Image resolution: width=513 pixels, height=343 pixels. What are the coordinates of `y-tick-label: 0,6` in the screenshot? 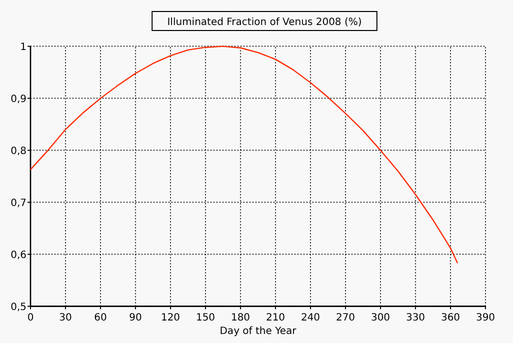 It's located at (18, 255).